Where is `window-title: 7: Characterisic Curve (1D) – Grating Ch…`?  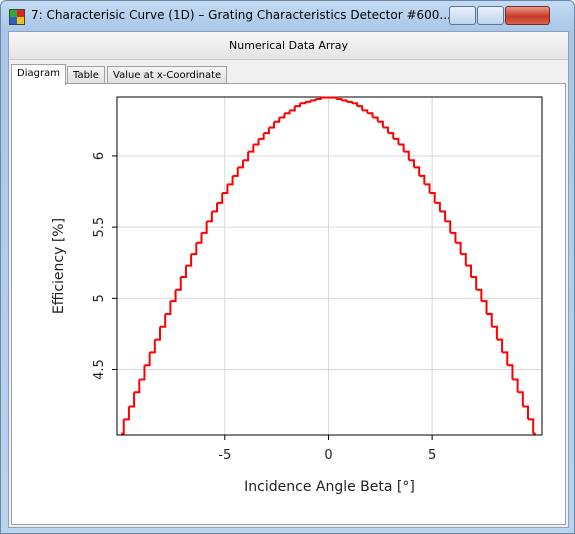
window-title: 7: Characterisic Curve (1D) – Grating Ch… is located at coordinates (241, 15).